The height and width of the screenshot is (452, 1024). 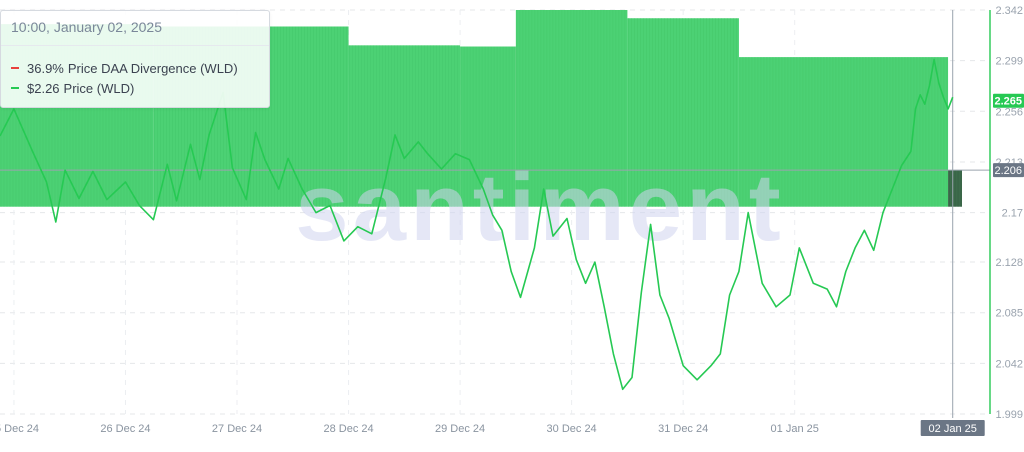 What do you see at coordinates (1009, 364) in the screenshot?
I see `y-tick-label: 2.042` at bounding box center [1009, 364].